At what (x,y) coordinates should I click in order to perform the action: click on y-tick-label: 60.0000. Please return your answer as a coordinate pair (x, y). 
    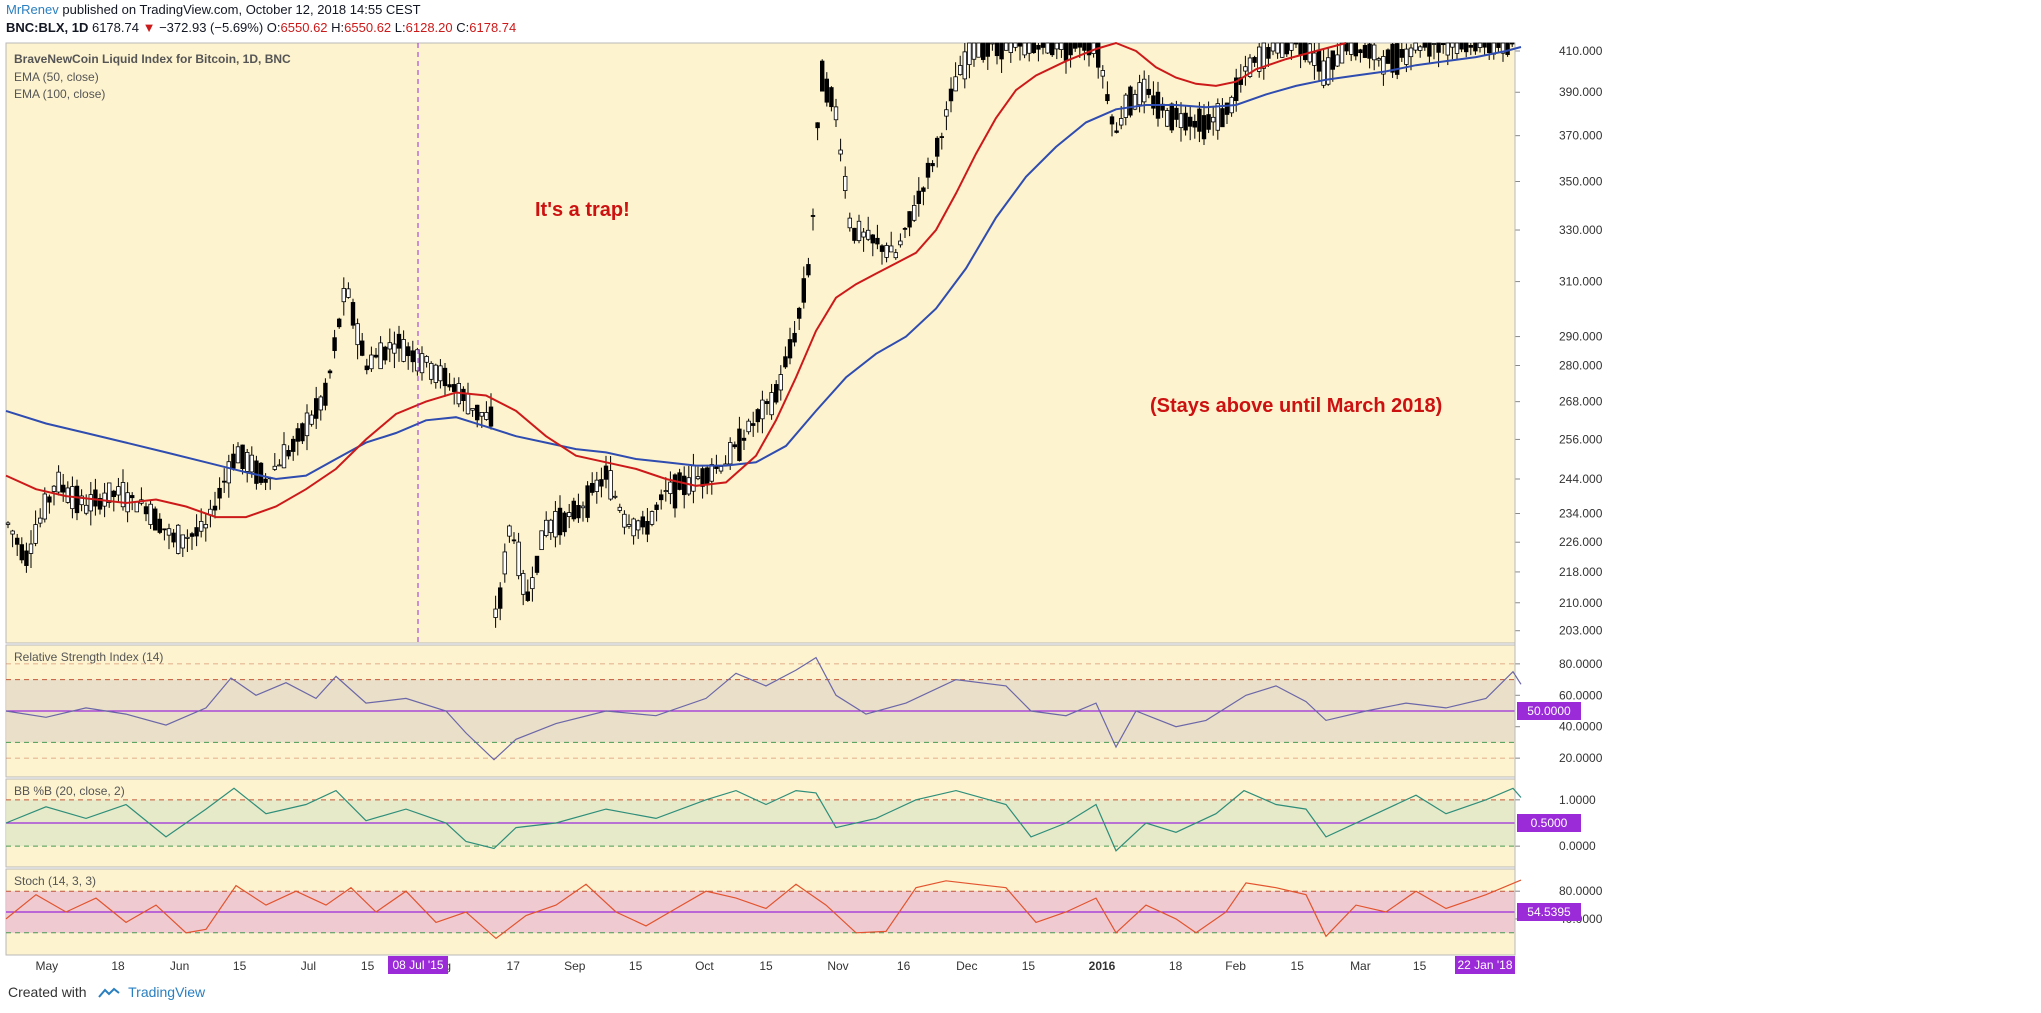
    Looking at the image, I should click on (1581, 695).